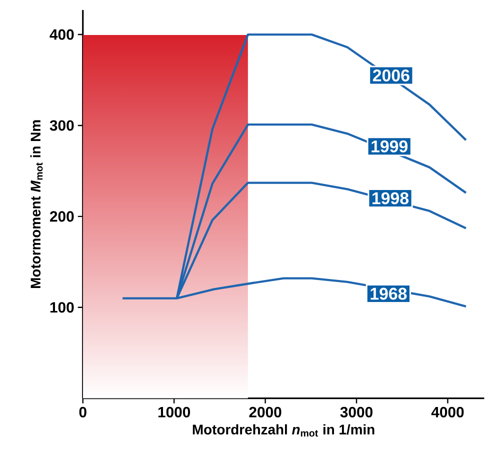  What do you see at coordinates (265, 412) in the screenshot?
I see `x-tick-label: 2000` at bounding box center [265, 412].